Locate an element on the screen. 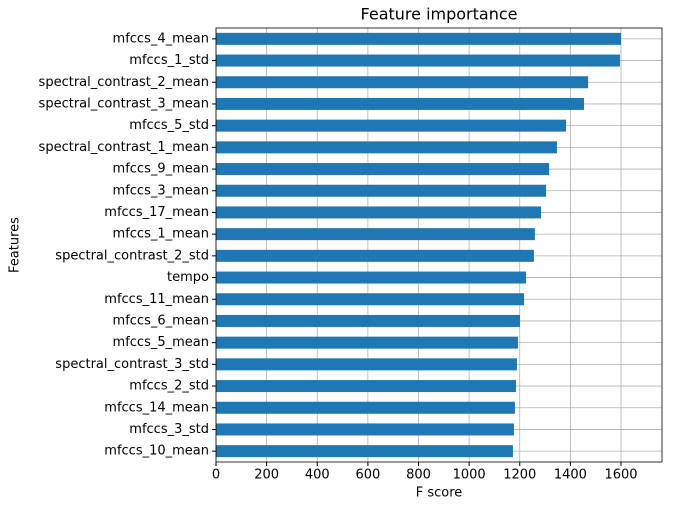 Image resolution: width=673 pixels, height=508 pixels. y-tick-label: spectral_contrast_3_std is located at coordinates (132, 364).